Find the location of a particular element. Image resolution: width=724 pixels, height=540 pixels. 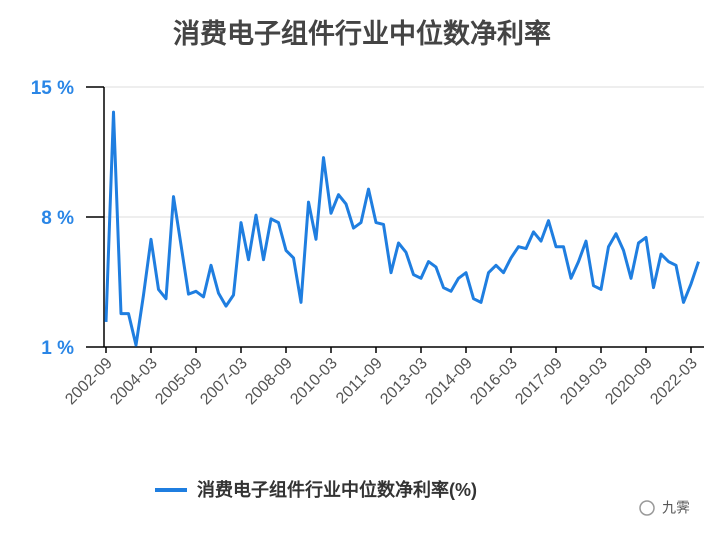

x-tick-label: 2008-09 is located at coordinates (269, 382).